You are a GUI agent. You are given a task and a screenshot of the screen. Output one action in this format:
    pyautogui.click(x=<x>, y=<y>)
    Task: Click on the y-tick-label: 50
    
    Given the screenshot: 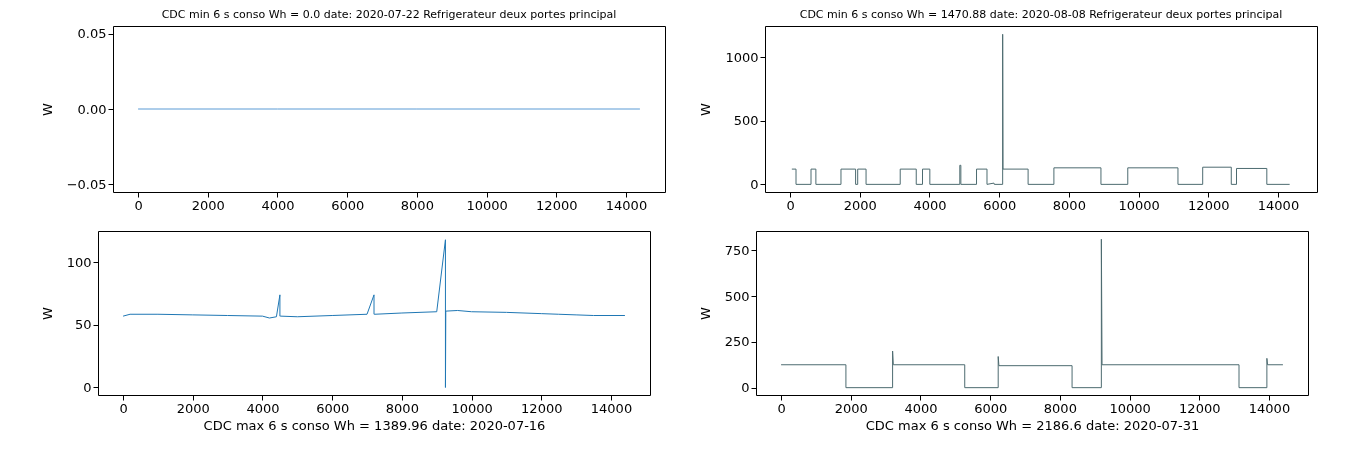 What is the action you would take?
    pyautogui.click(x=83, y=325)
    